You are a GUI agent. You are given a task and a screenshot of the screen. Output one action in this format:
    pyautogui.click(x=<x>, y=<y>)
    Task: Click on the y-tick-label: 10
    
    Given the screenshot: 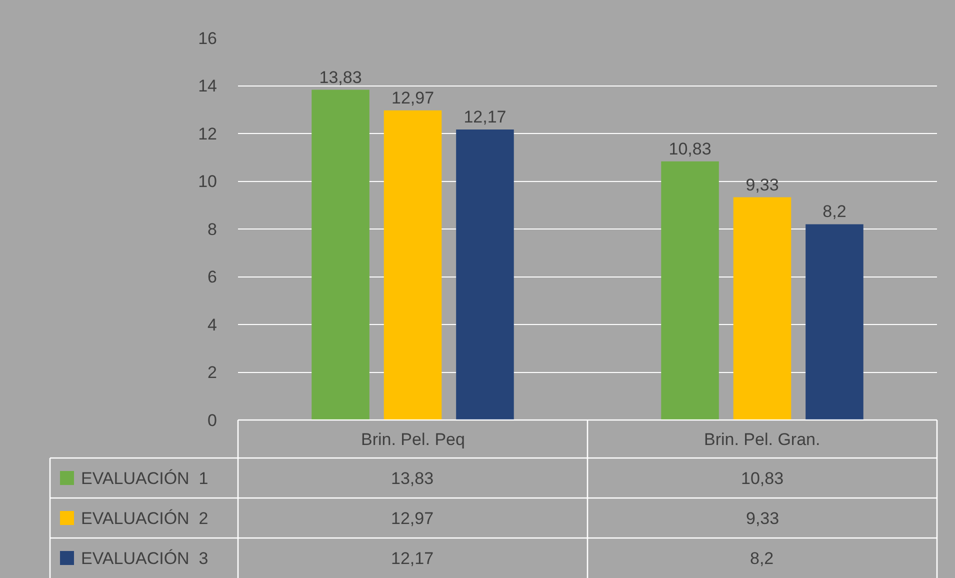 What is the action you would take?
    pyautogui.click(x=207, y=182)
    